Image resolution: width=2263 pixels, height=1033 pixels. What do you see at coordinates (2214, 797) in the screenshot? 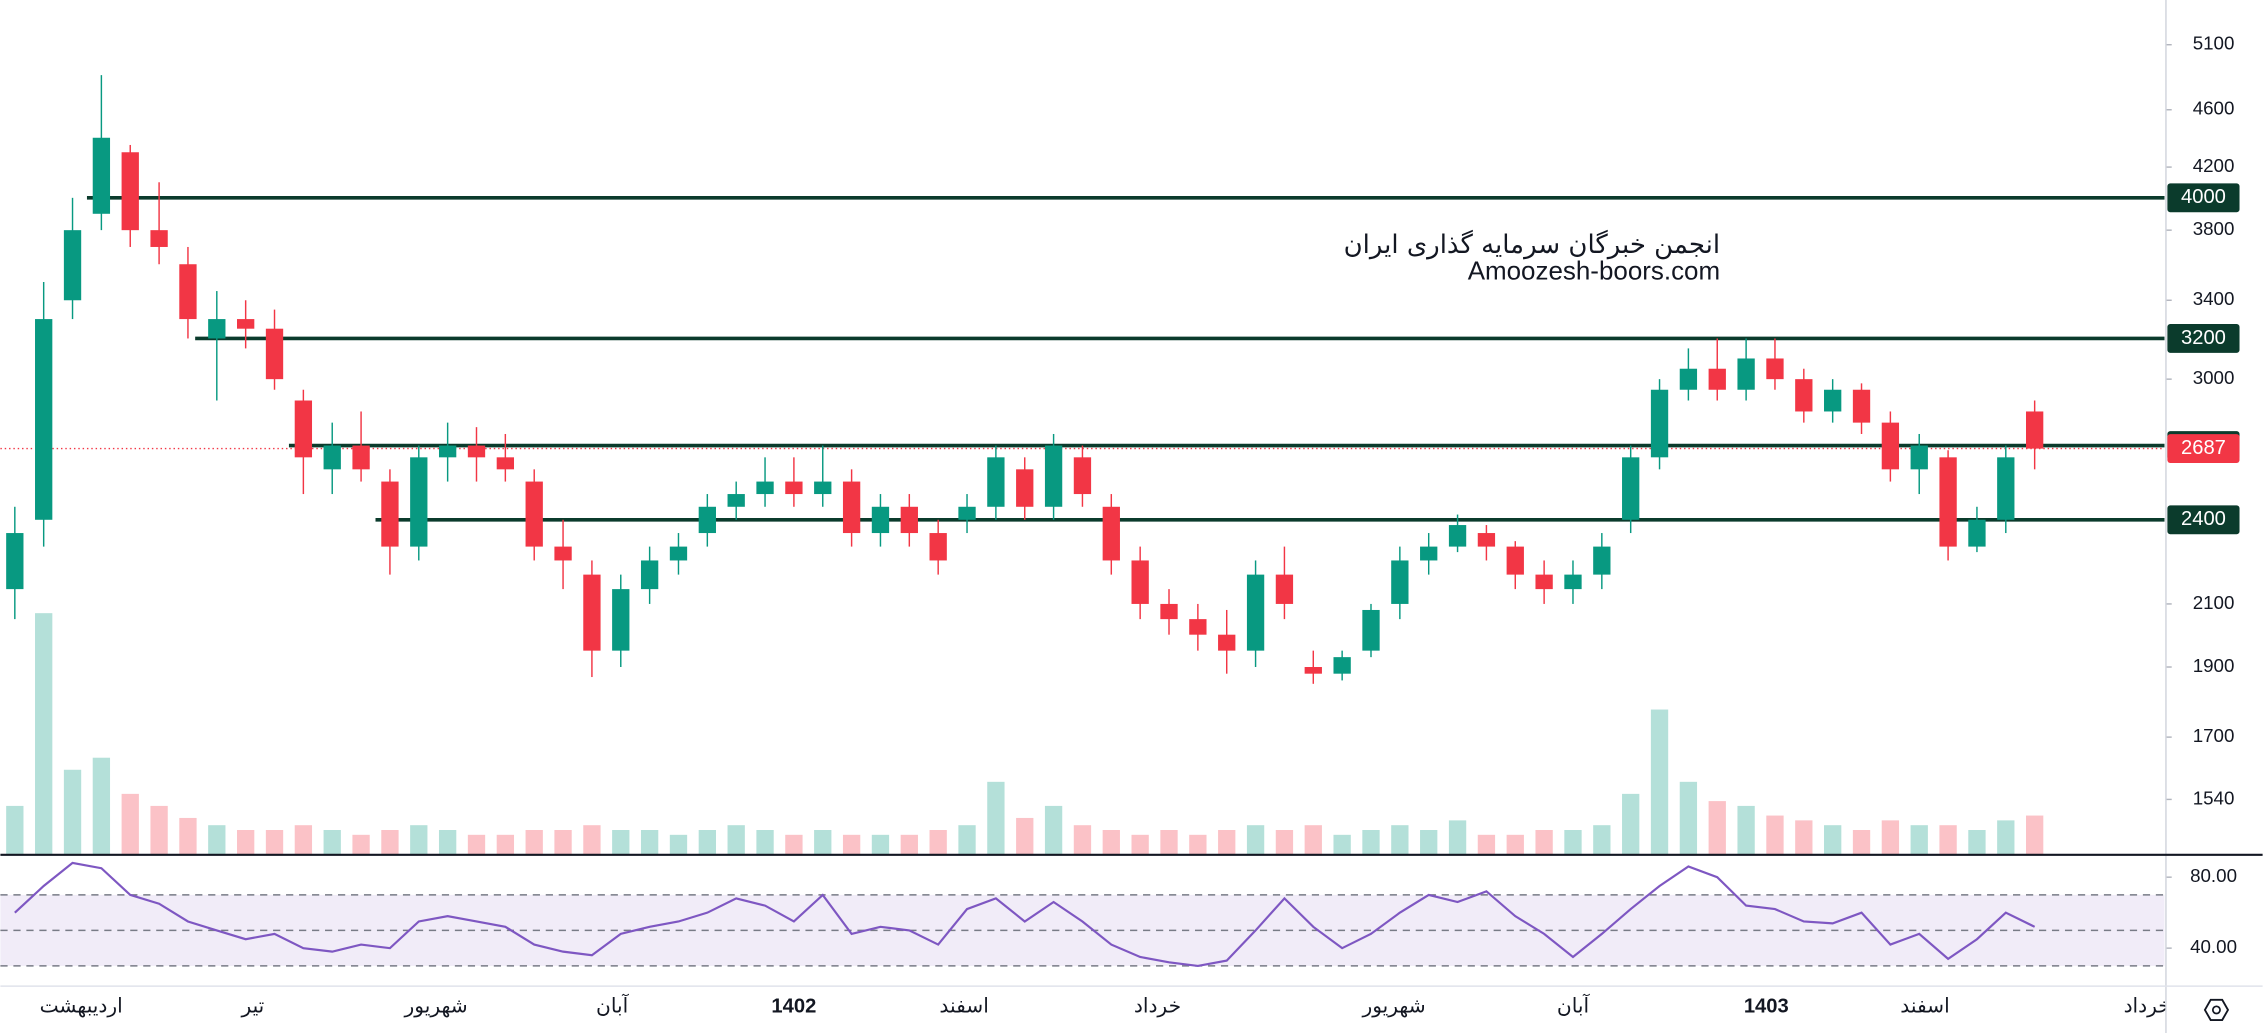
I see `y-tick-label: 1540` at bounding box center [2214, 797].